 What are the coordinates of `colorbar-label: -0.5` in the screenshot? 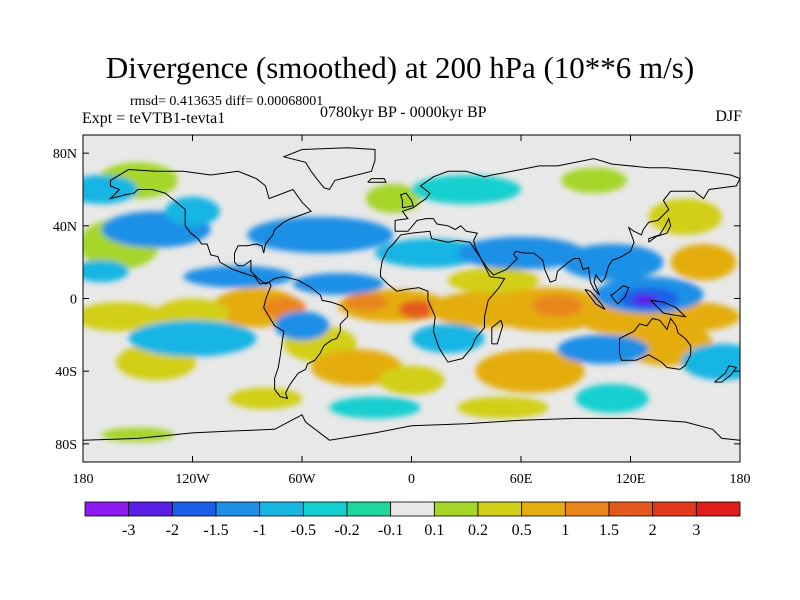 It's located at (303, 530).